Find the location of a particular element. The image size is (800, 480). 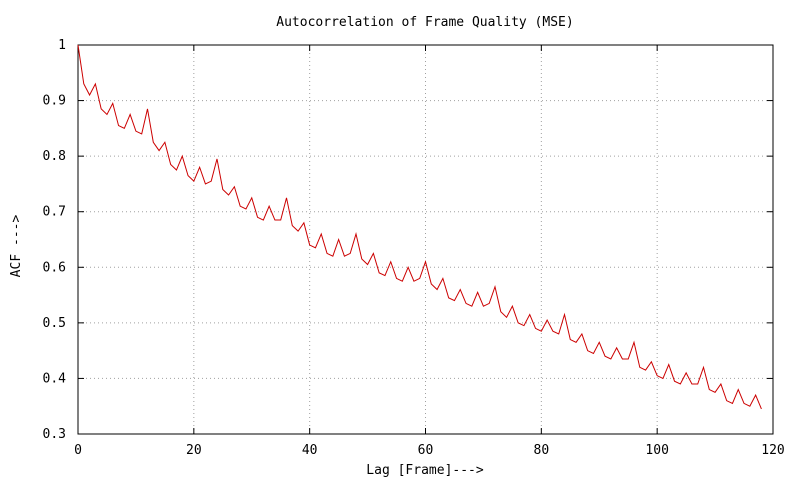

x-tick-label: 80 is located at coordinates (542, 450).